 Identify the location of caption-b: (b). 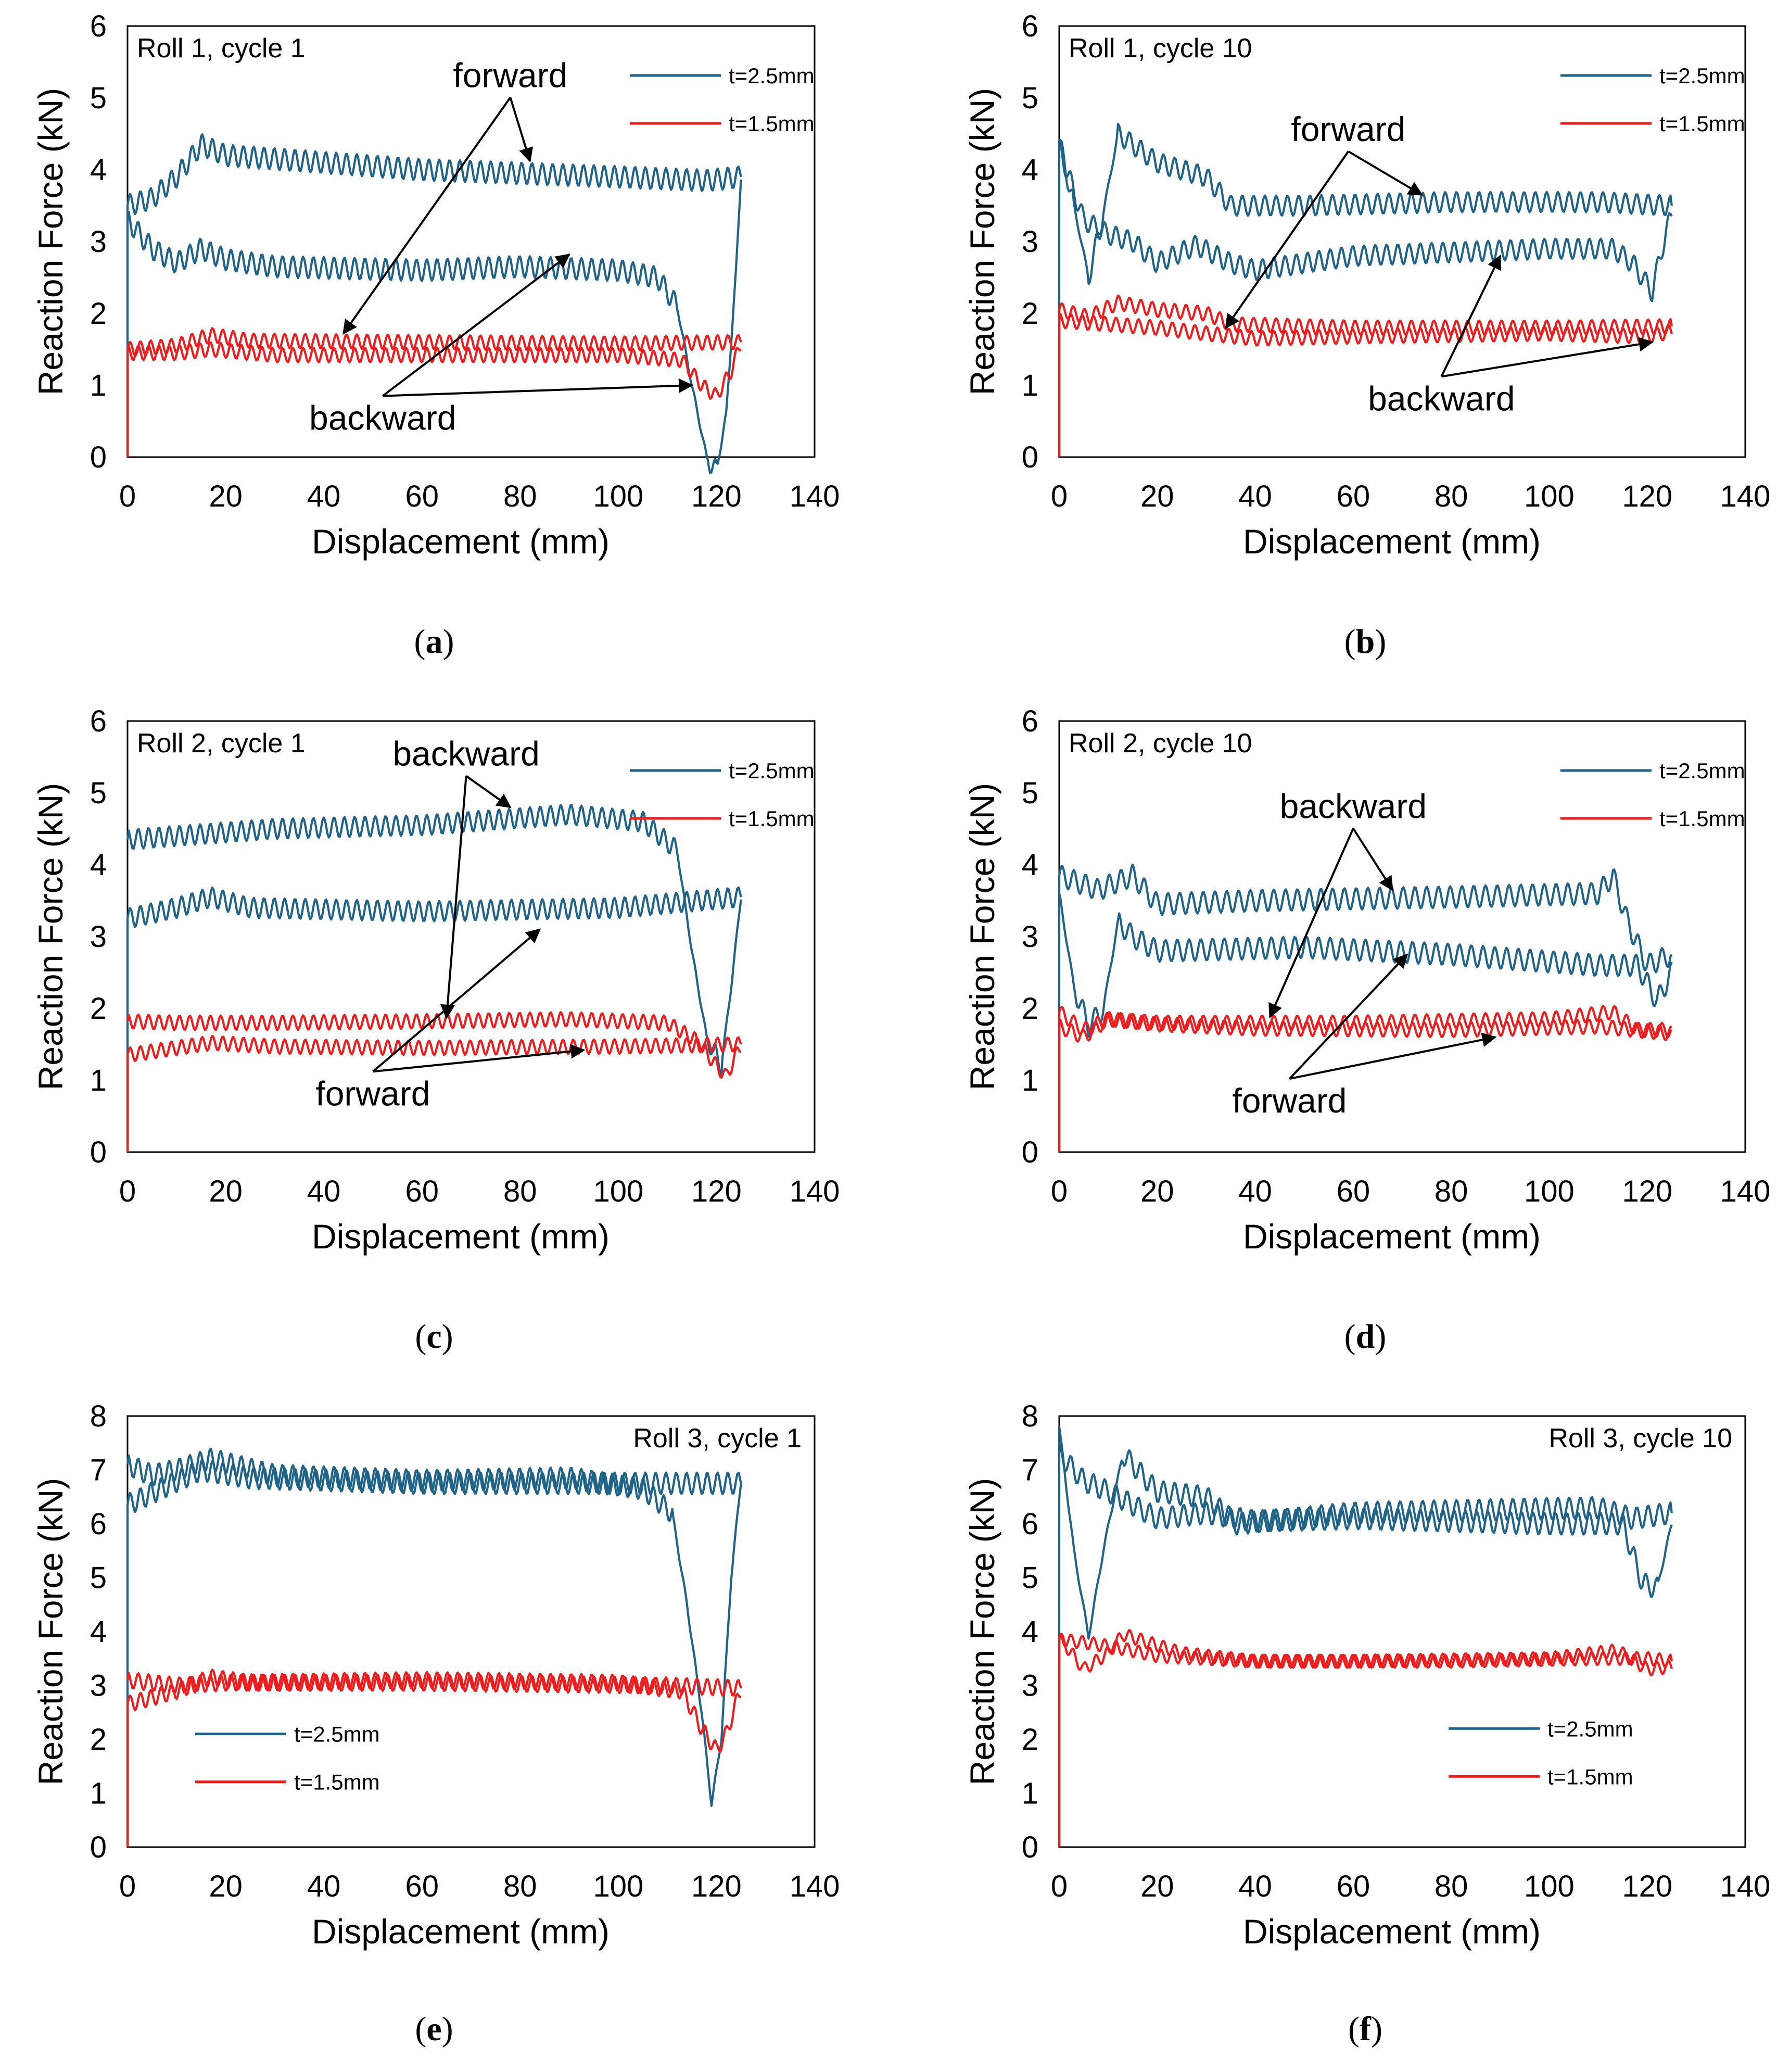
(1365, 642).